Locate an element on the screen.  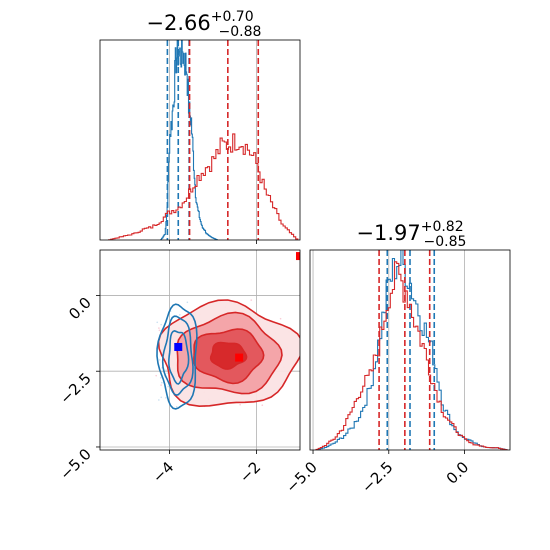
top-left-title-main: −2.66 is located at coordinates (178, 23).